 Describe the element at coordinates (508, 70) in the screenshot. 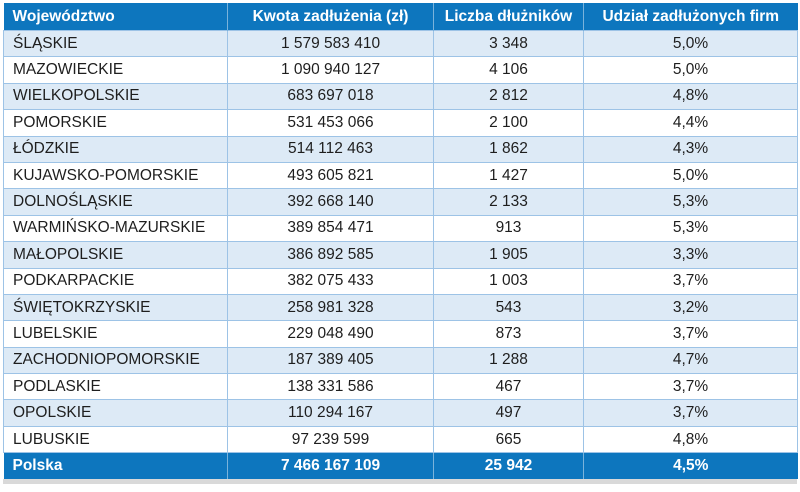

I see `cell-debtor-count: 4 106` at that location.